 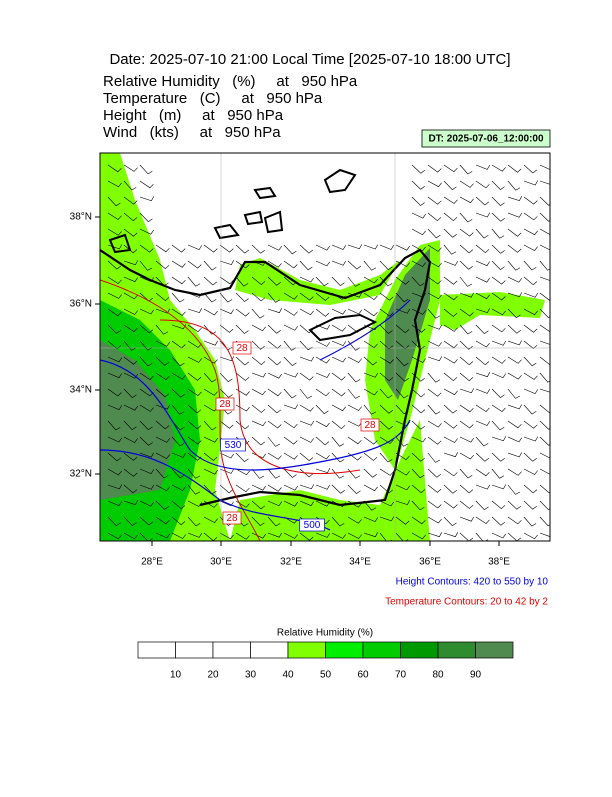 I want to click on height-contour, so click(x=255, y=415).